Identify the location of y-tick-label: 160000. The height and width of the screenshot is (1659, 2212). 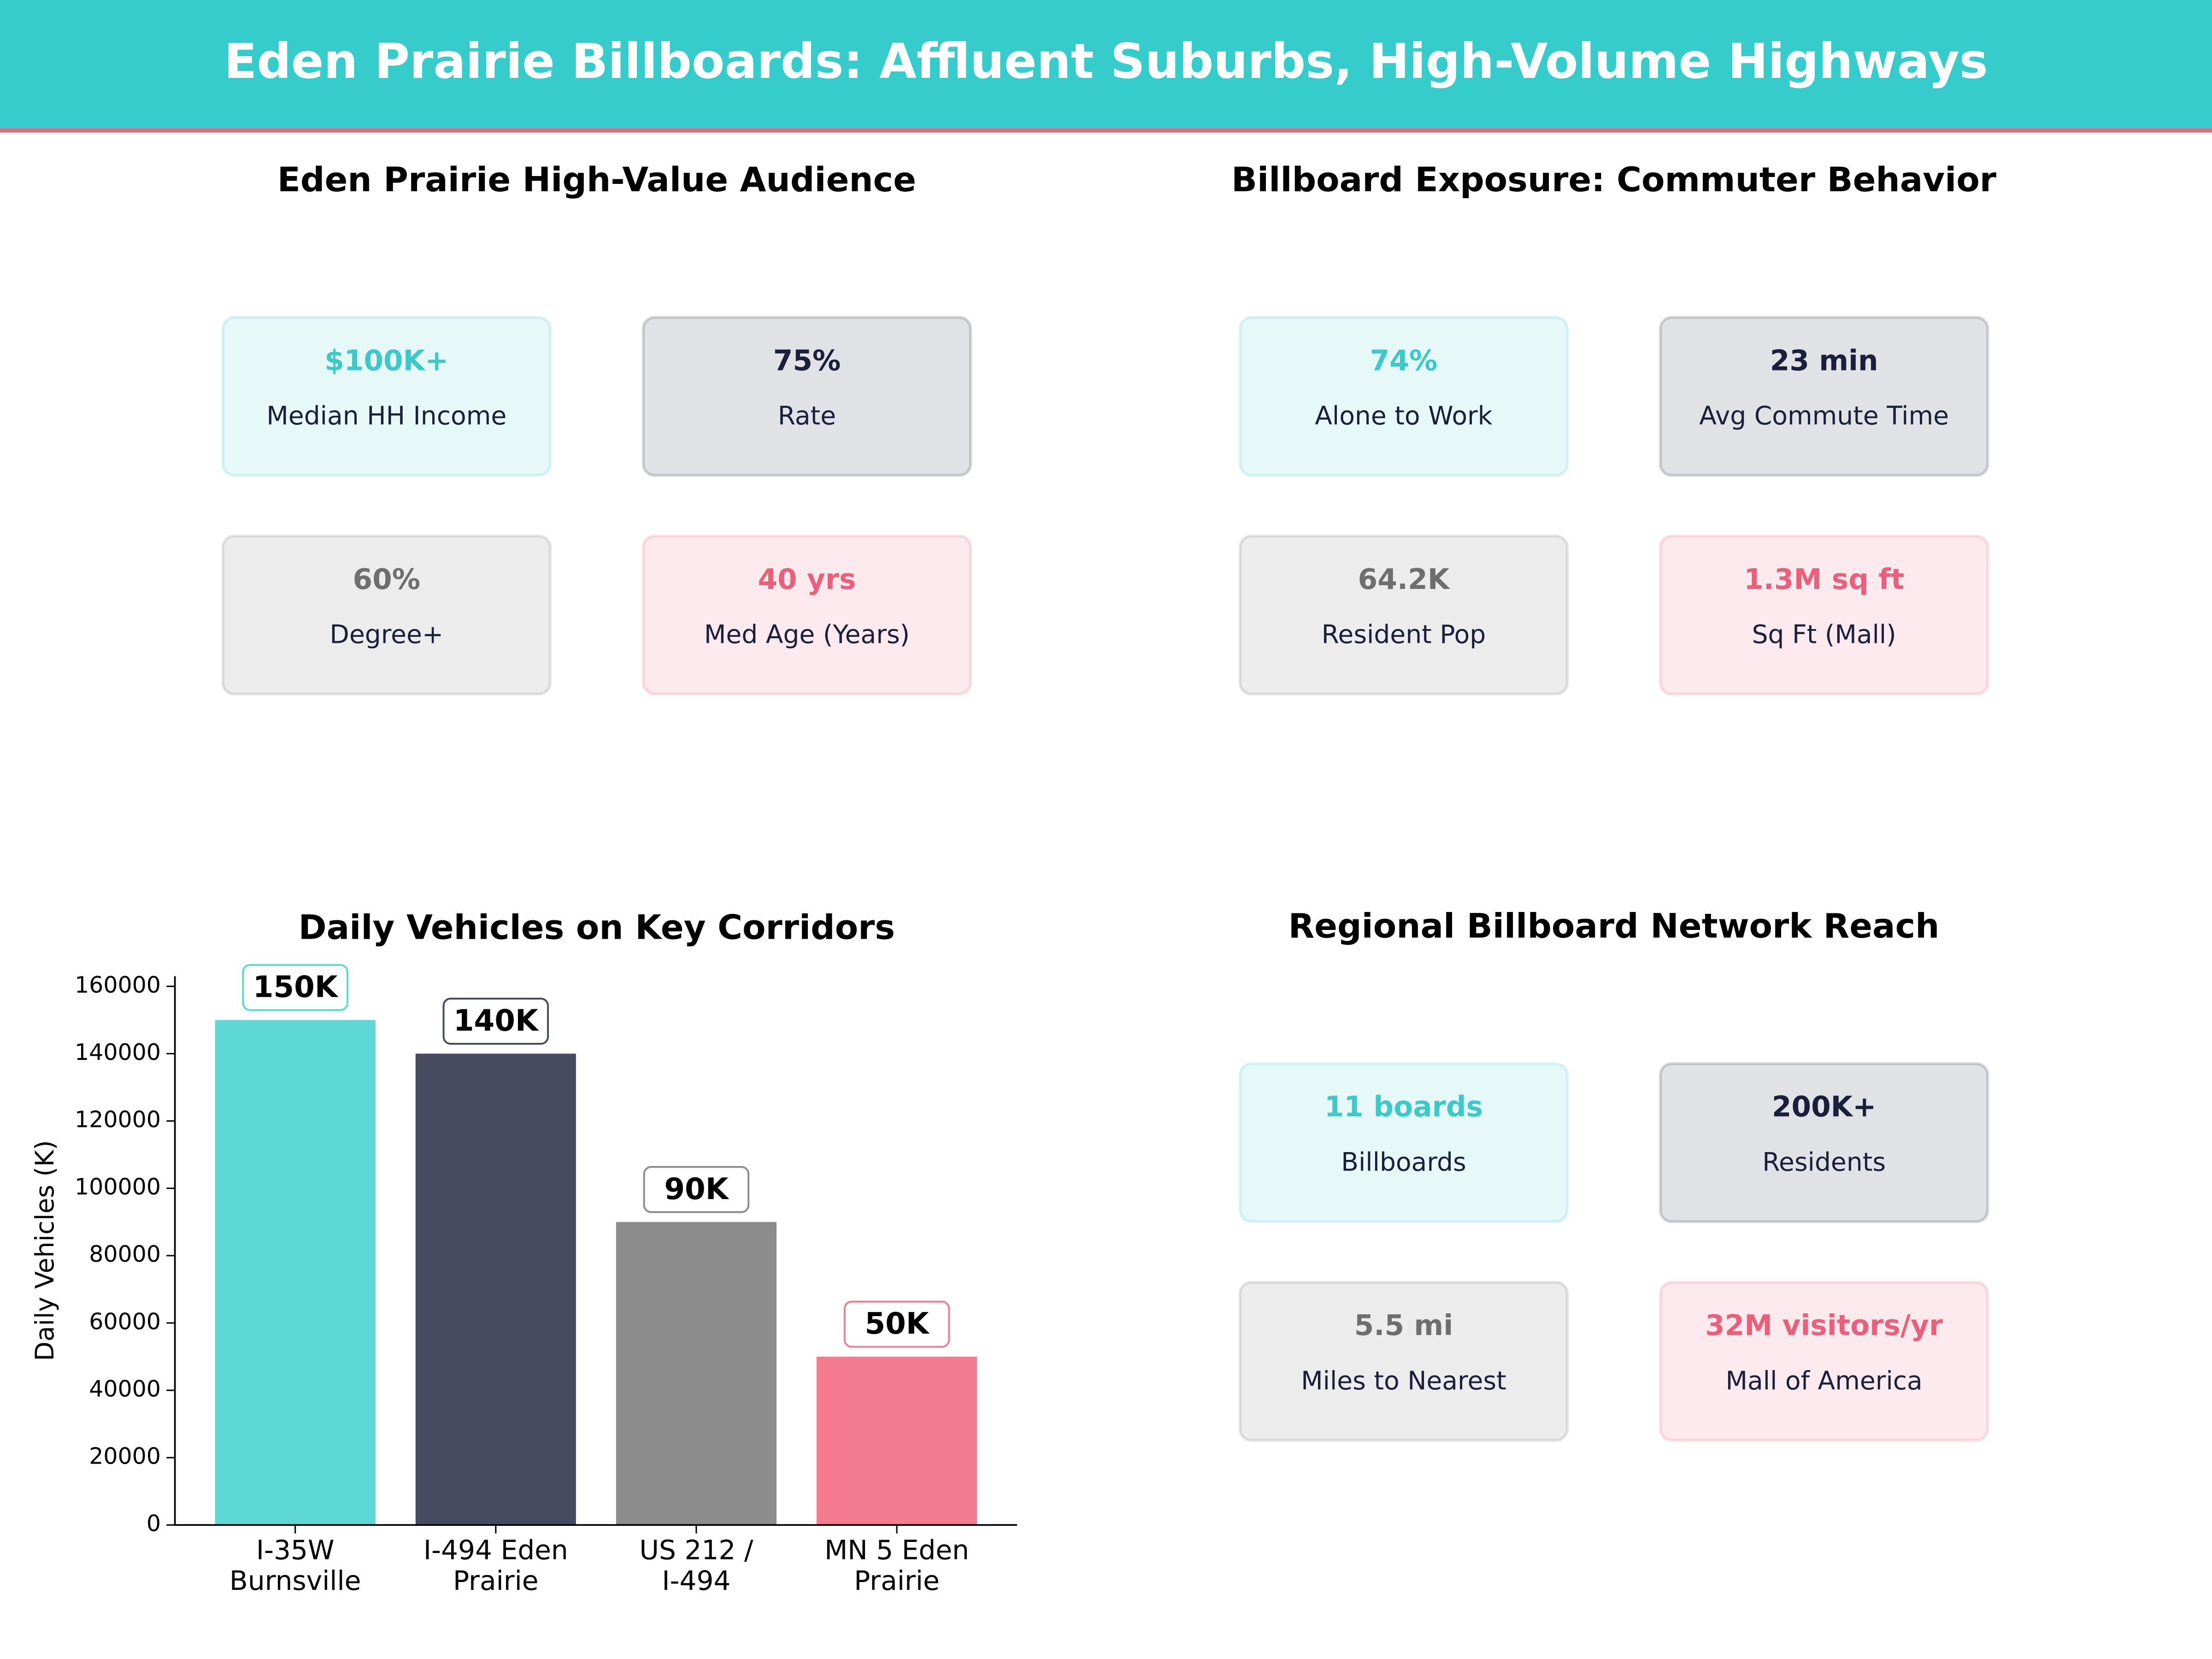
(118, 985).